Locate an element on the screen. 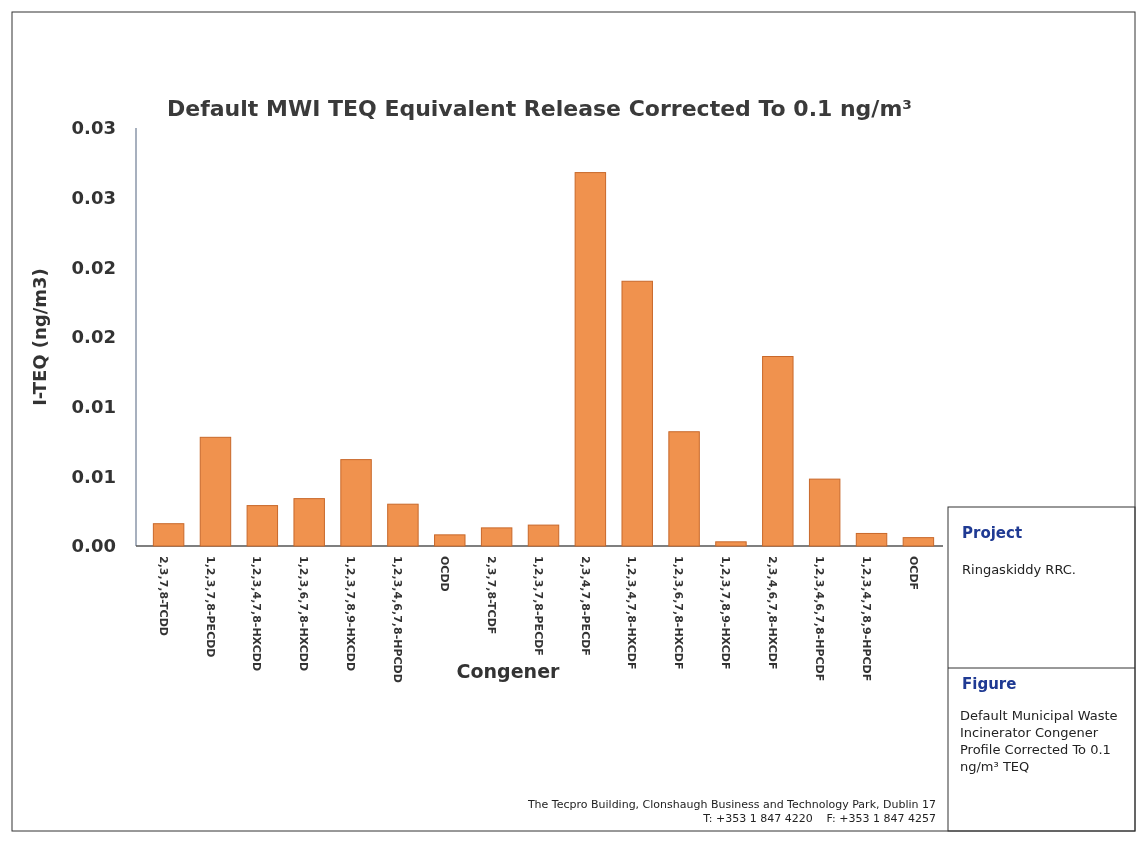 The width and height of the screenshot is (1147, 843). x-tick-label: 1,2,3,7,8-PECDD is located at coordinates (210, 607).